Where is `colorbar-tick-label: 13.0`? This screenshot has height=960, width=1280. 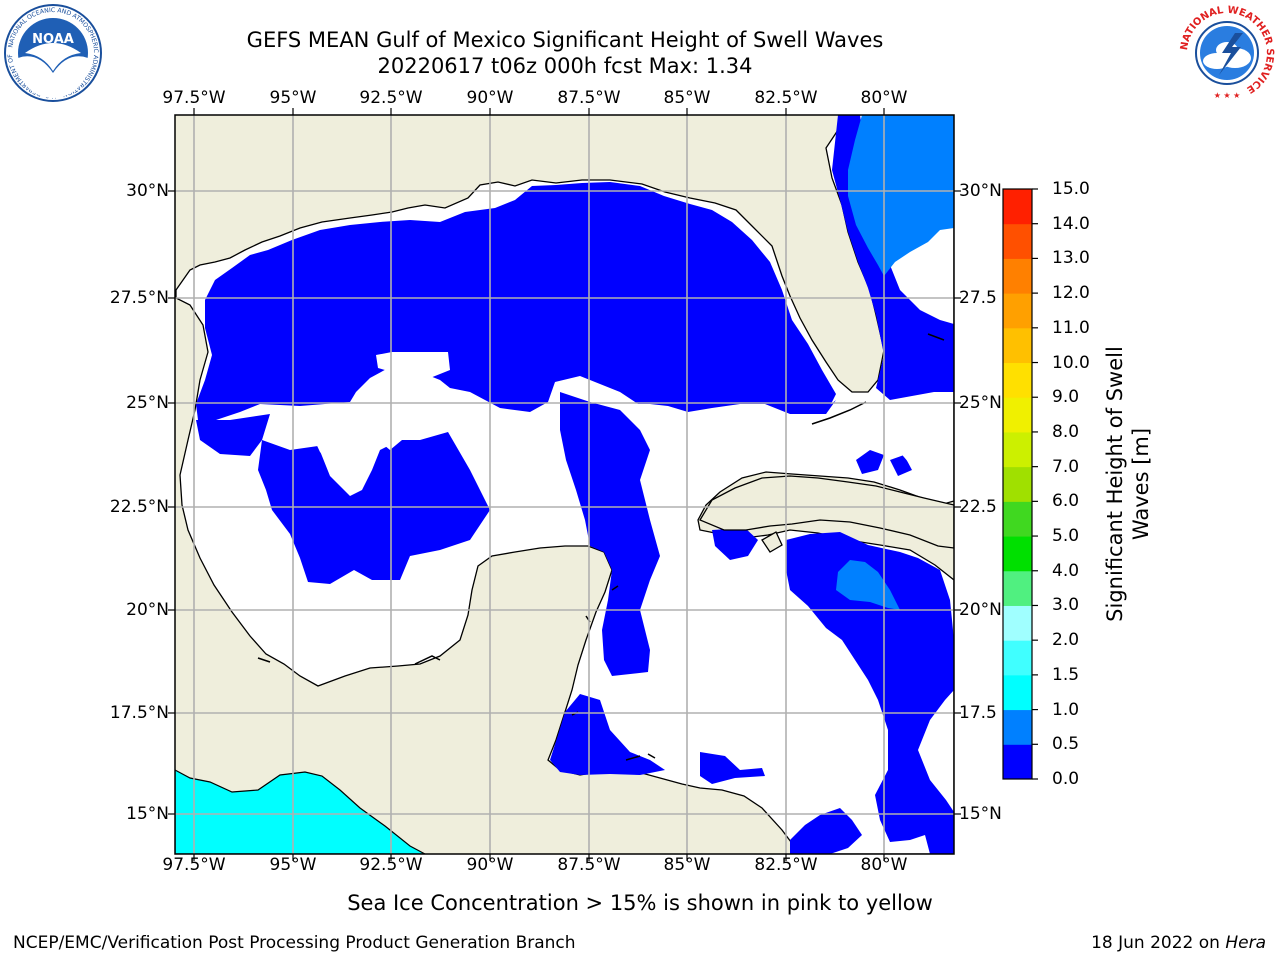
colorbar-tick-label: 13.0 is located at coordinates (1071, 258).